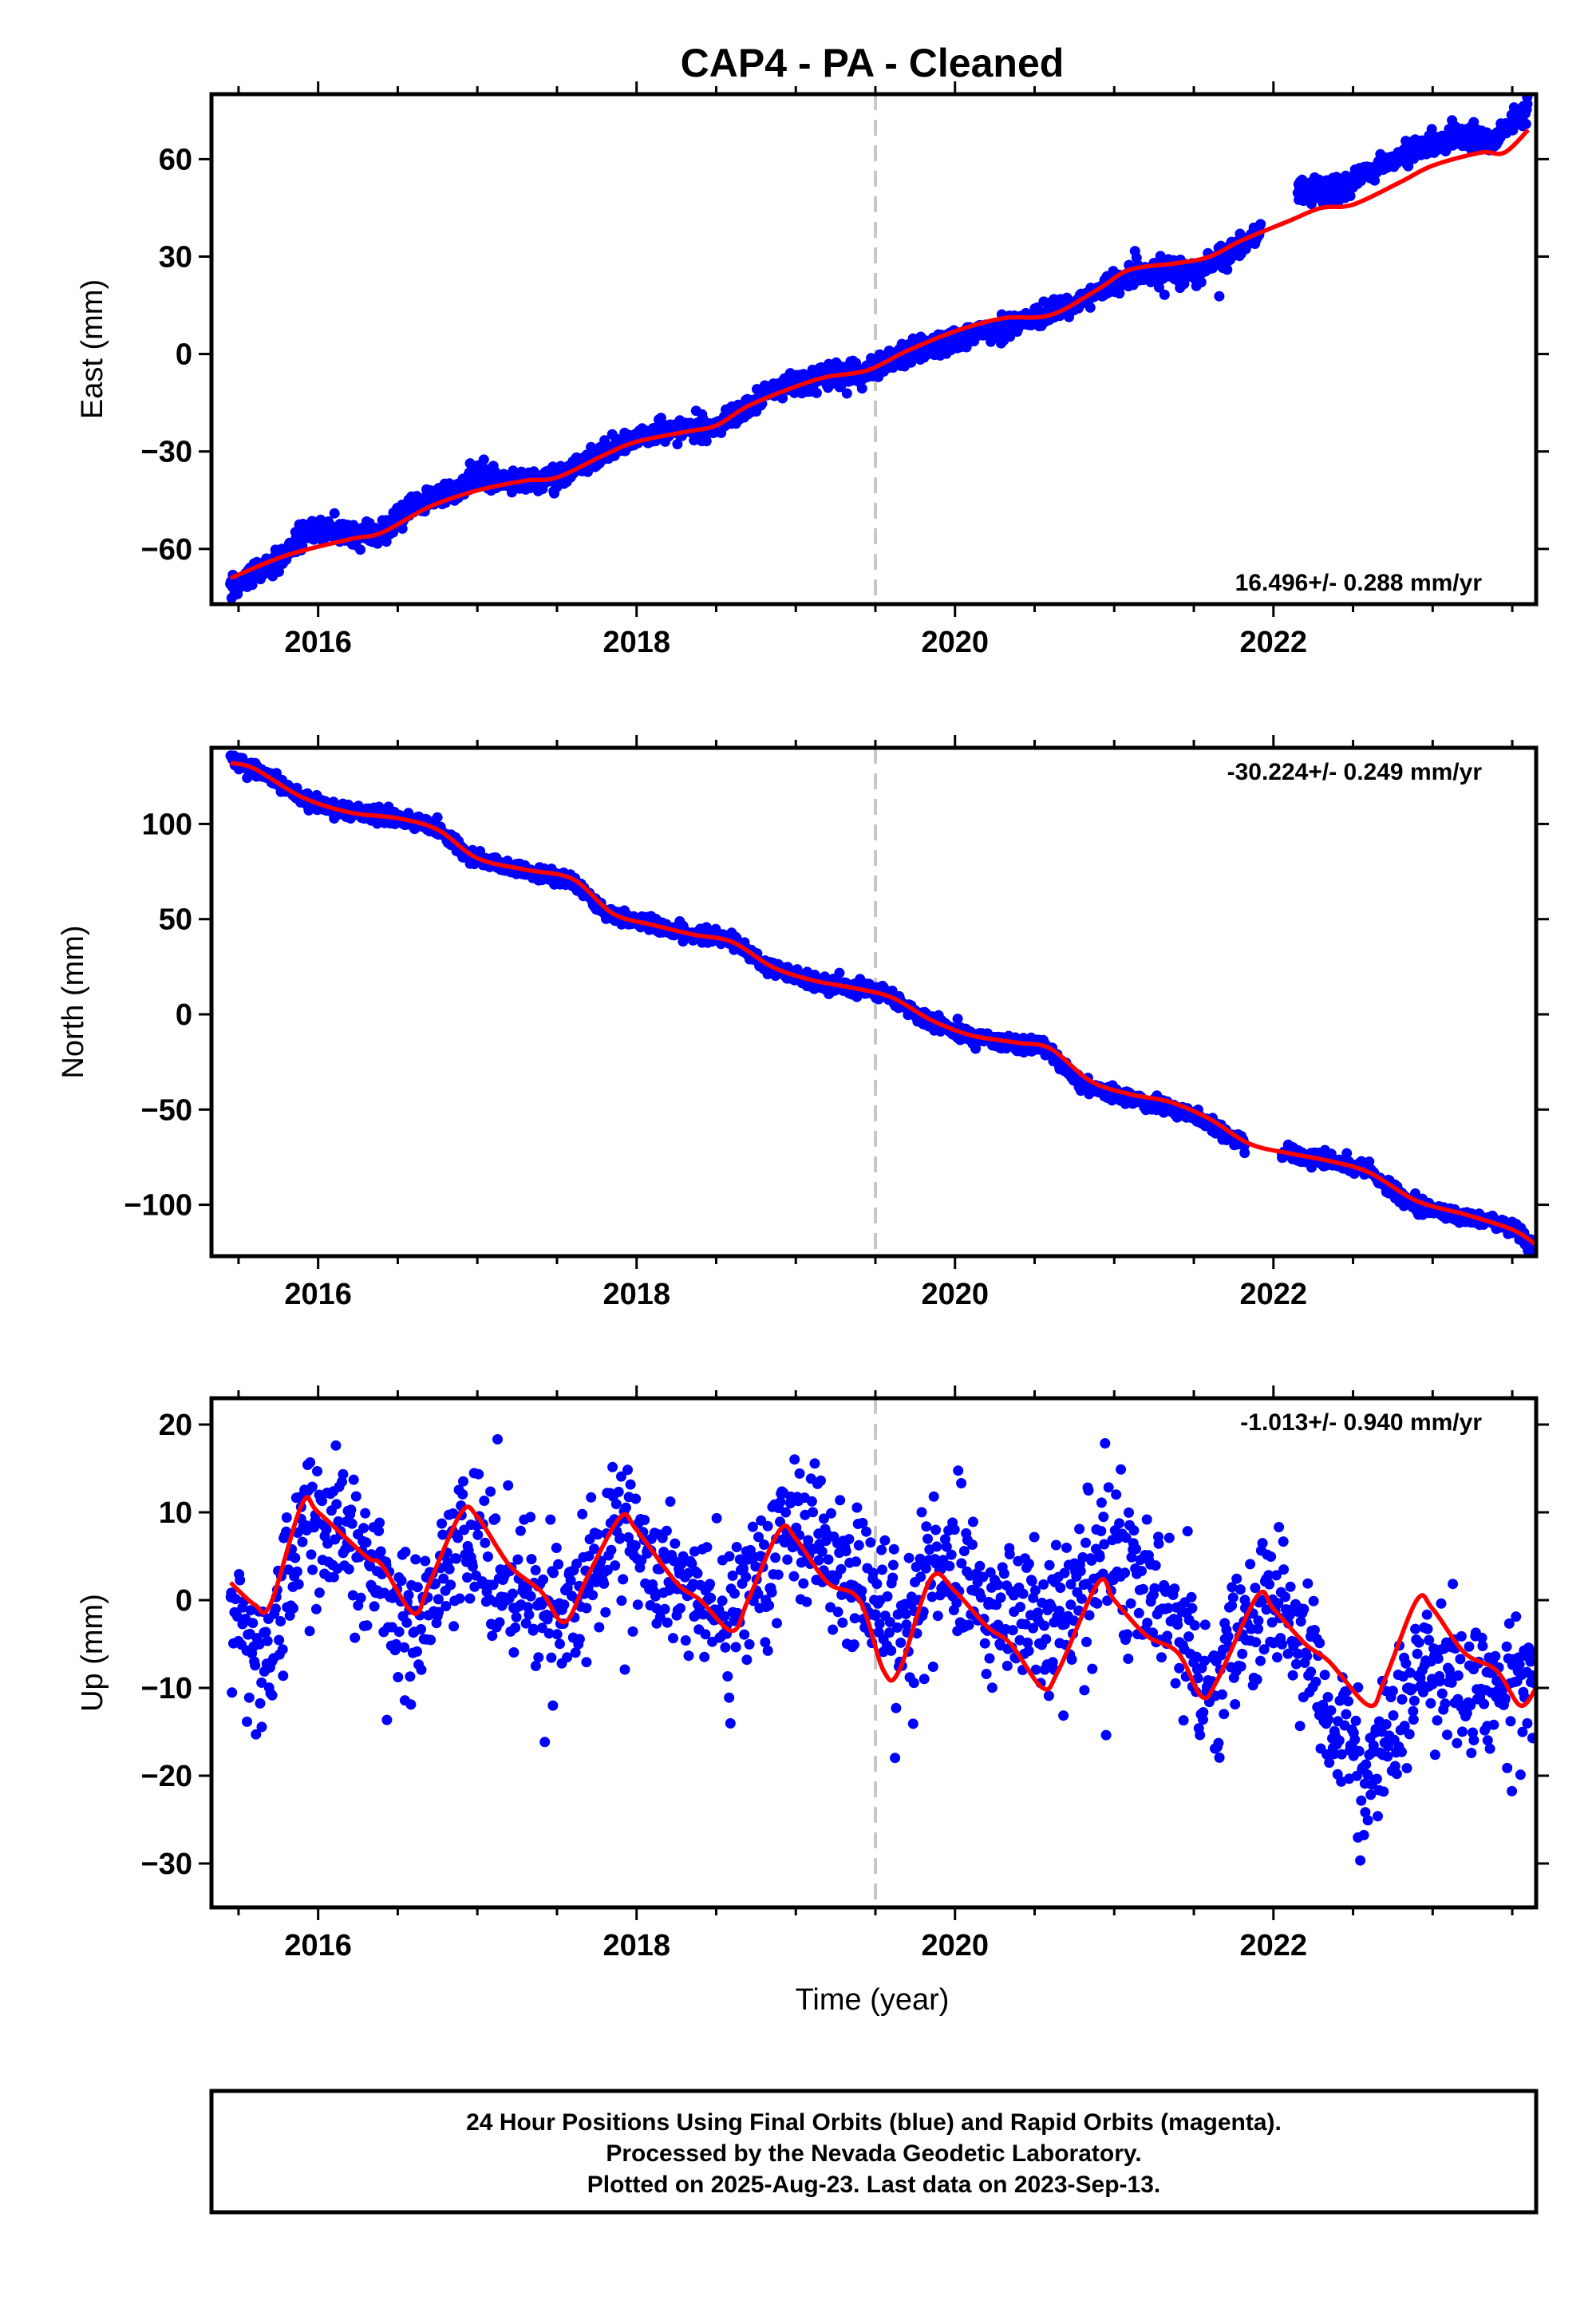 The width and height of the screenshot is (1596, 2316). What do you see at coordinates (166, 550) in the screenshot?
I see `east-y-tick-label: −60` at bounding box center [166, 550].